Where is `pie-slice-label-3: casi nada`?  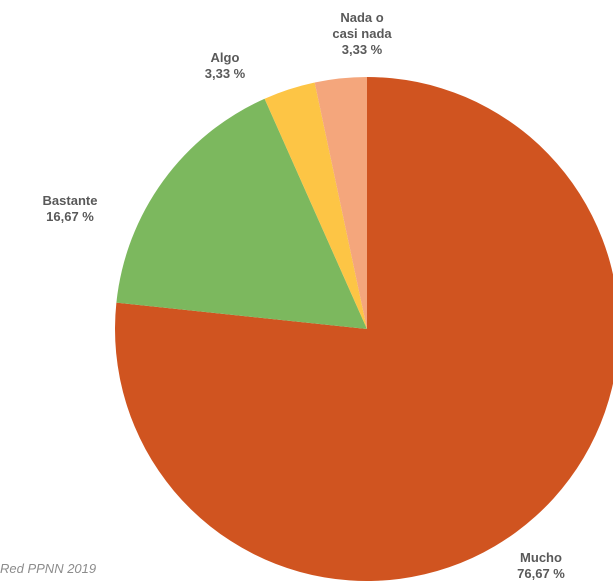 pie-slice-label-3: casi nada is located at coordinates (362, 33).